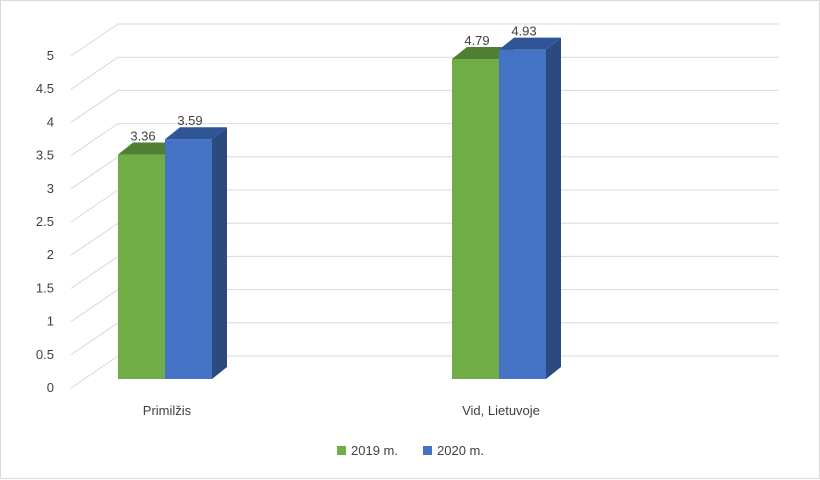 The height and width of the screenshot is (480, 820). What do you see at coordinates (50, 321) in the screenshot?
I see `y-tick-label: 1` at bounding box center [50, 321].